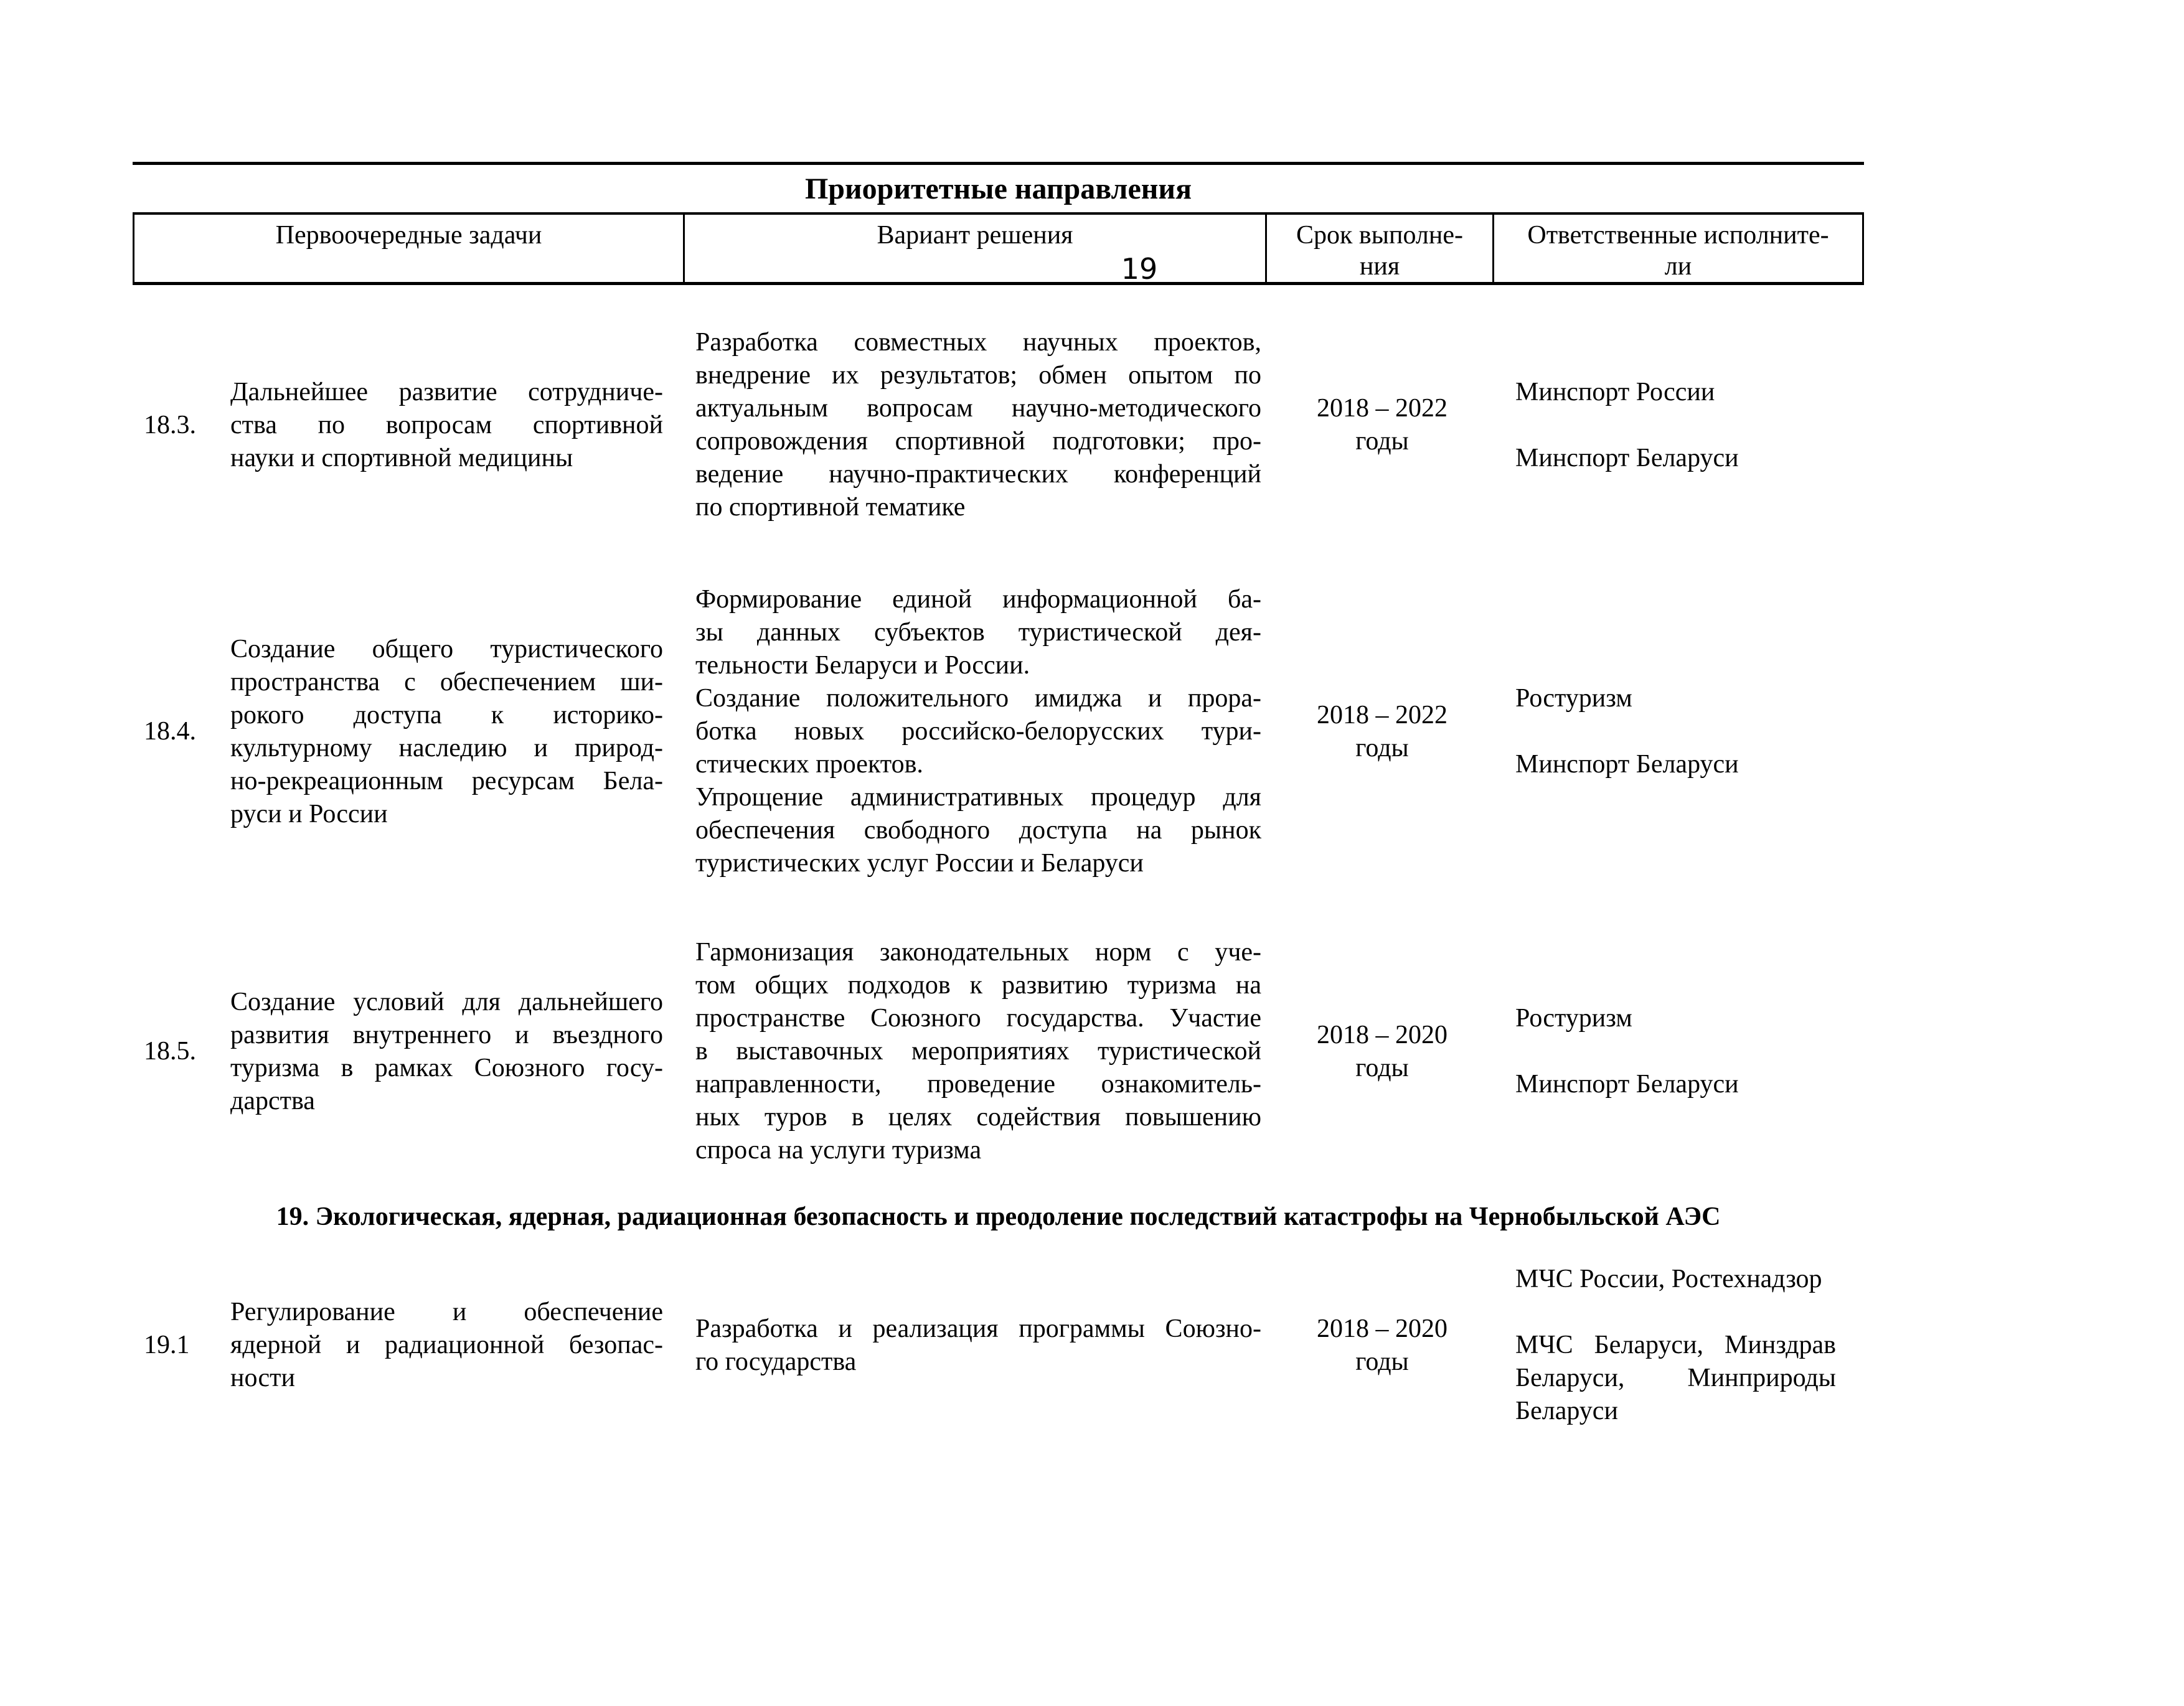 This screenshot has width=2184, height=1706. I want to click on column-header-executors: Ответственные исполните-ли, so click(1678, 251).